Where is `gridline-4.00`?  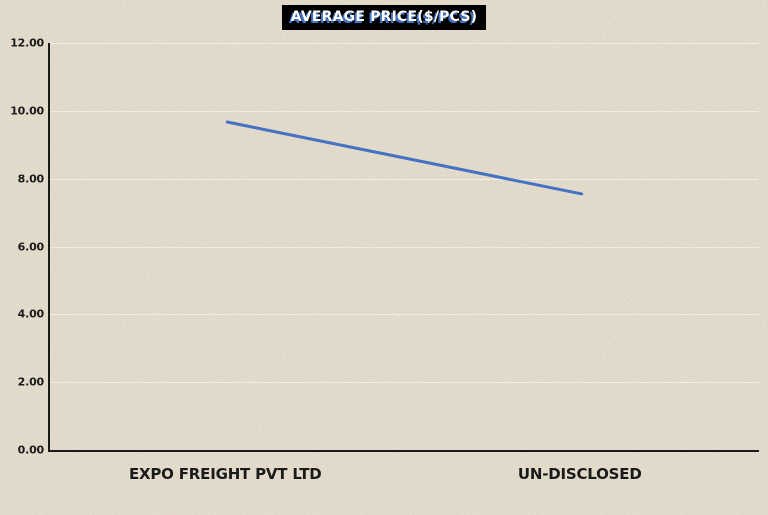 gridline-4.00 is located at coordinates (404, 315).